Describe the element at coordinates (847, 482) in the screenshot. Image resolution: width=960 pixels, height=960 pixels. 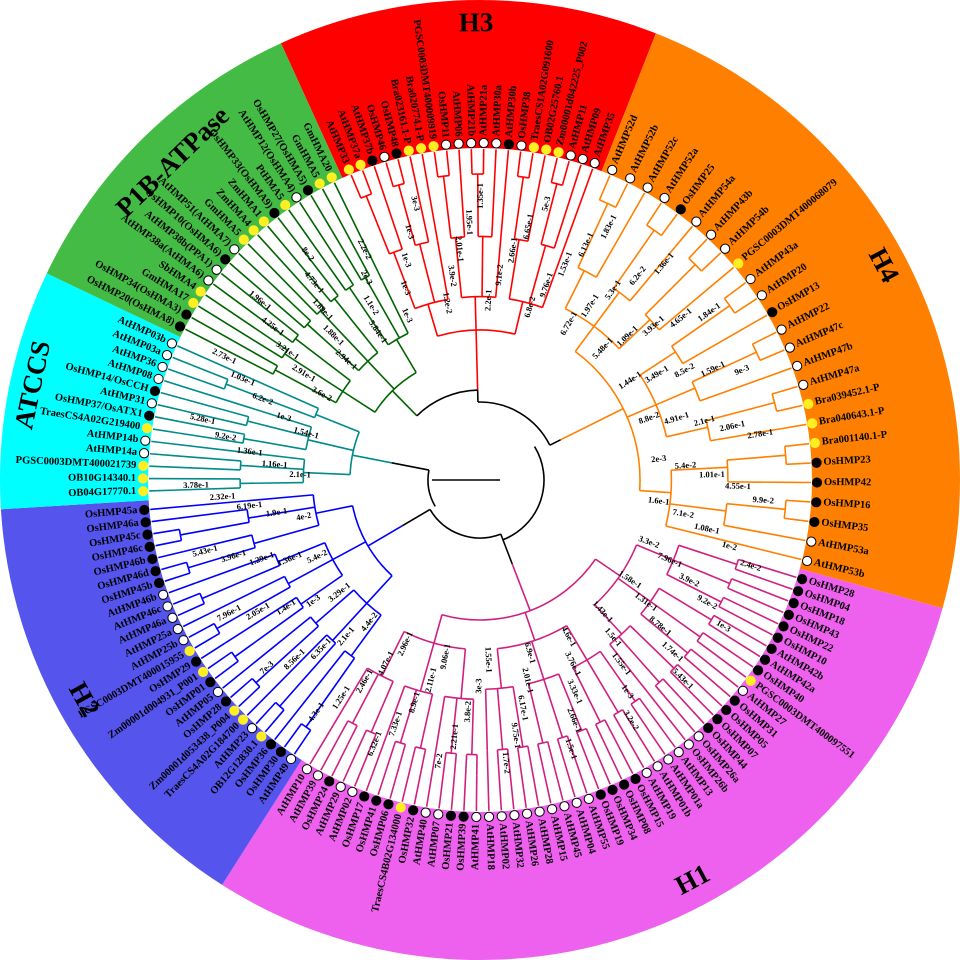
I see `leaf-label: OsHMP42` at that location.